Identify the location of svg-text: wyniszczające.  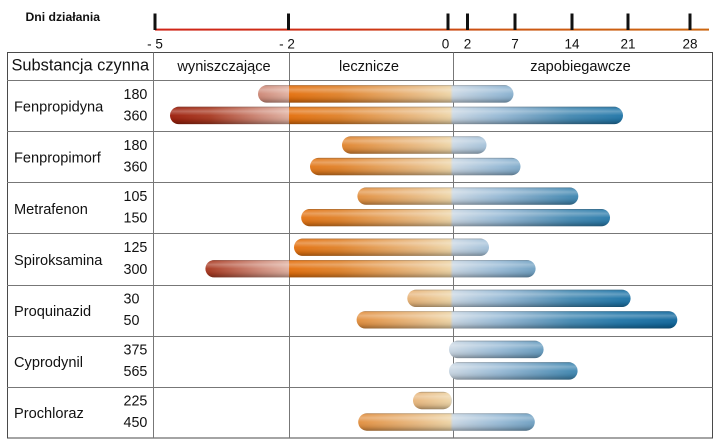
(223, 67).